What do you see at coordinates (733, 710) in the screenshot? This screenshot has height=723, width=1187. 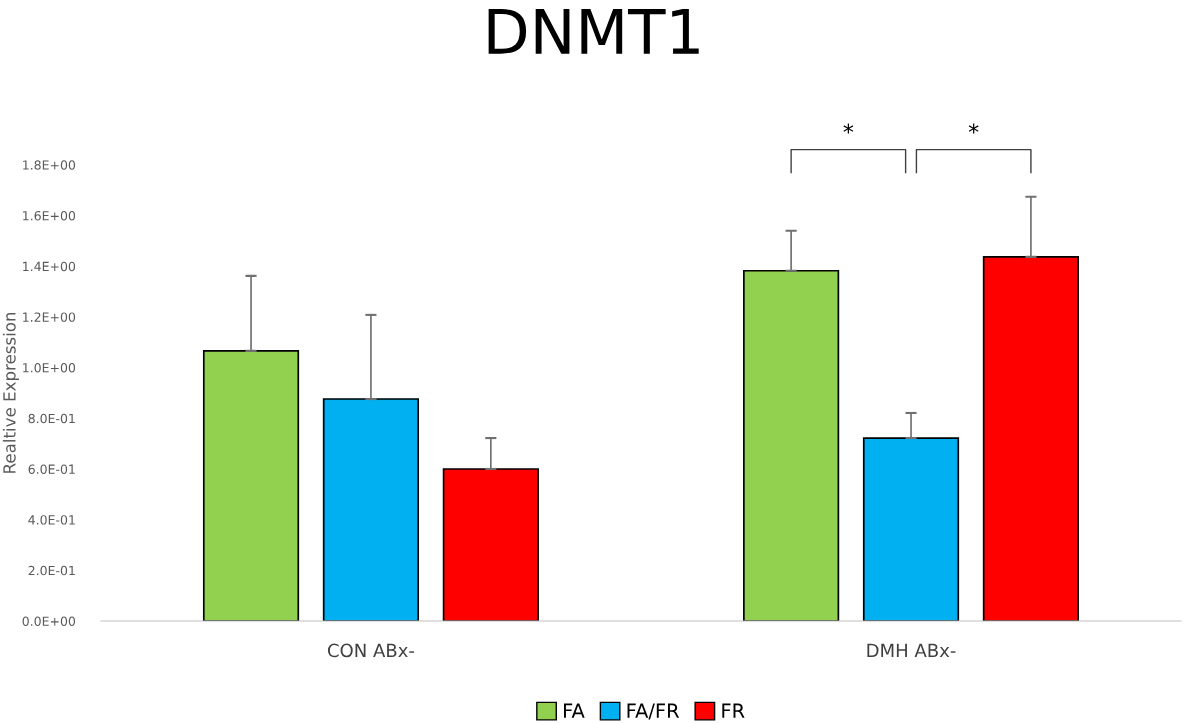 I see `legend-label: FR` at bounding box center [733, 710].